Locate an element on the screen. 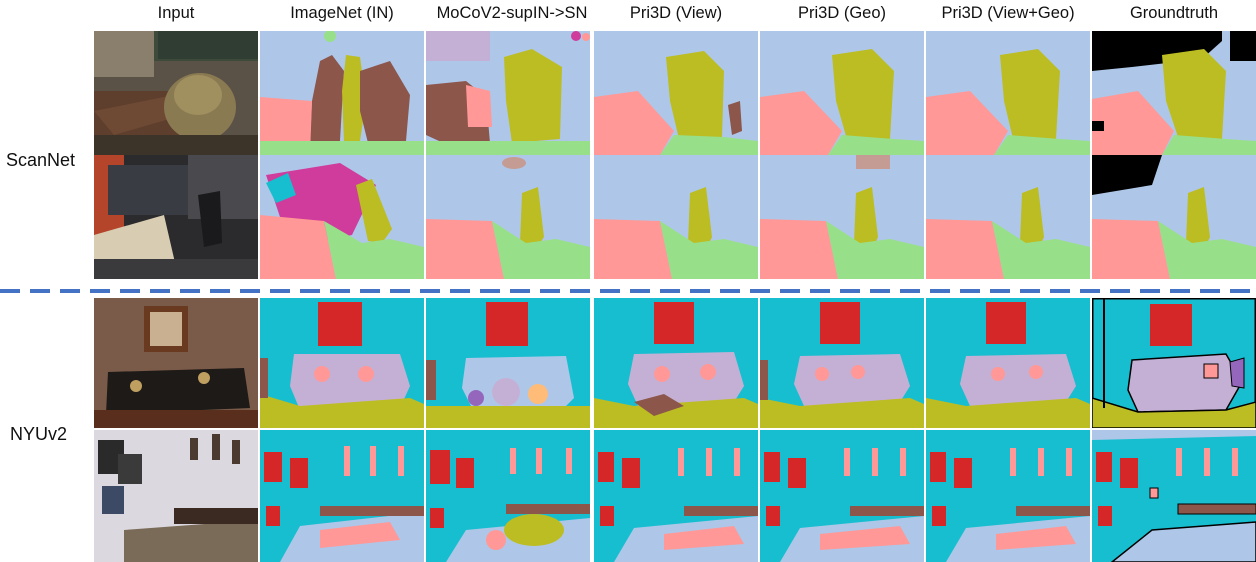 The height and width of the screenshot is (562, 1256). column-header-pri3d-geo: Pri3D (Geo) is located at coordinates (842, 13).